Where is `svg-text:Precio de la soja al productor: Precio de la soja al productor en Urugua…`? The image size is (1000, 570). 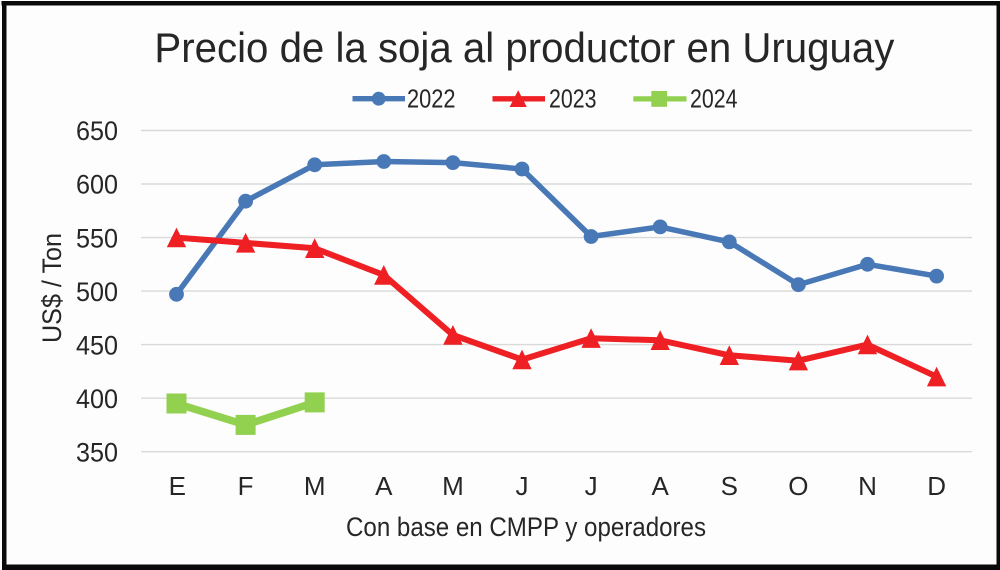 svg-text:Precio de la soja al productor: Precio de la soja al productor en Urugua… is located at coordinates (524, 47).